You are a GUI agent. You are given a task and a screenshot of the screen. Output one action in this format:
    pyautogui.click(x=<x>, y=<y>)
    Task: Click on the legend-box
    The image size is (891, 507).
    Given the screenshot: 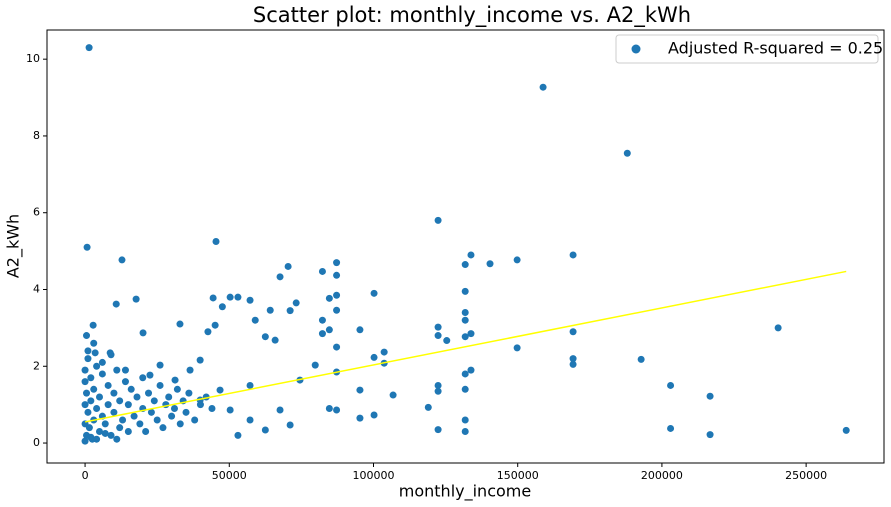 What is the action you would take?
    pyautogui.click(x=747, y=49)
    